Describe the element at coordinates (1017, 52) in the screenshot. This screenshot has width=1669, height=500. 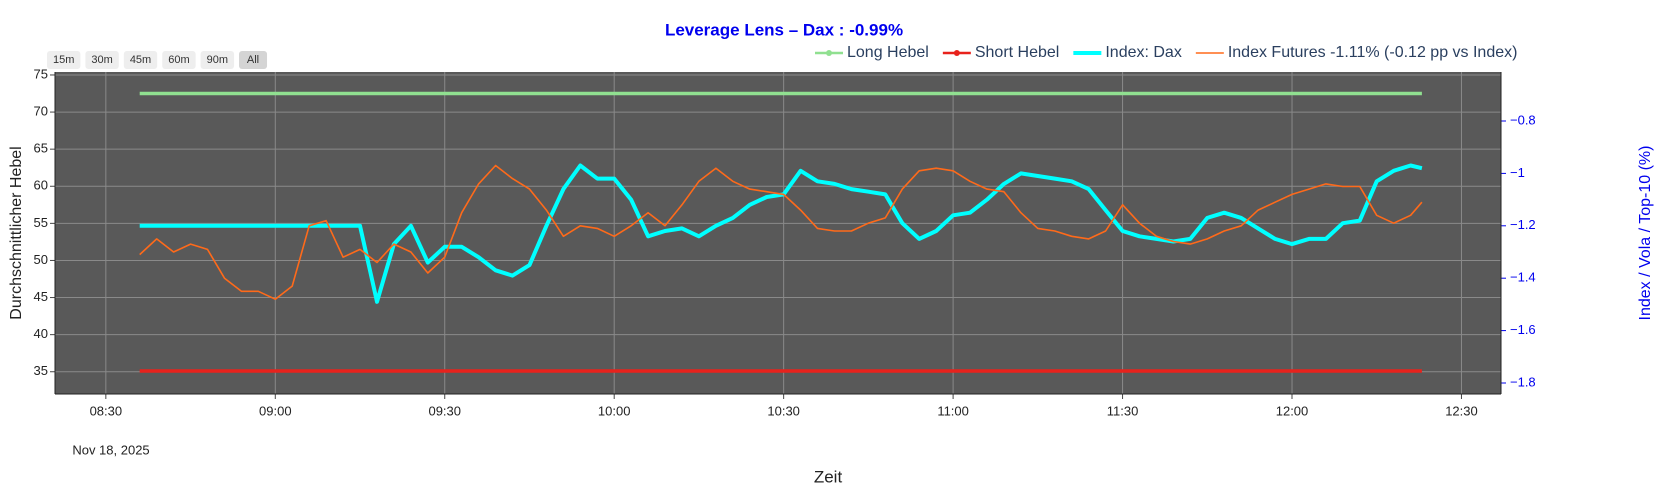
I see `legend-label: Short Hebel` at that location.